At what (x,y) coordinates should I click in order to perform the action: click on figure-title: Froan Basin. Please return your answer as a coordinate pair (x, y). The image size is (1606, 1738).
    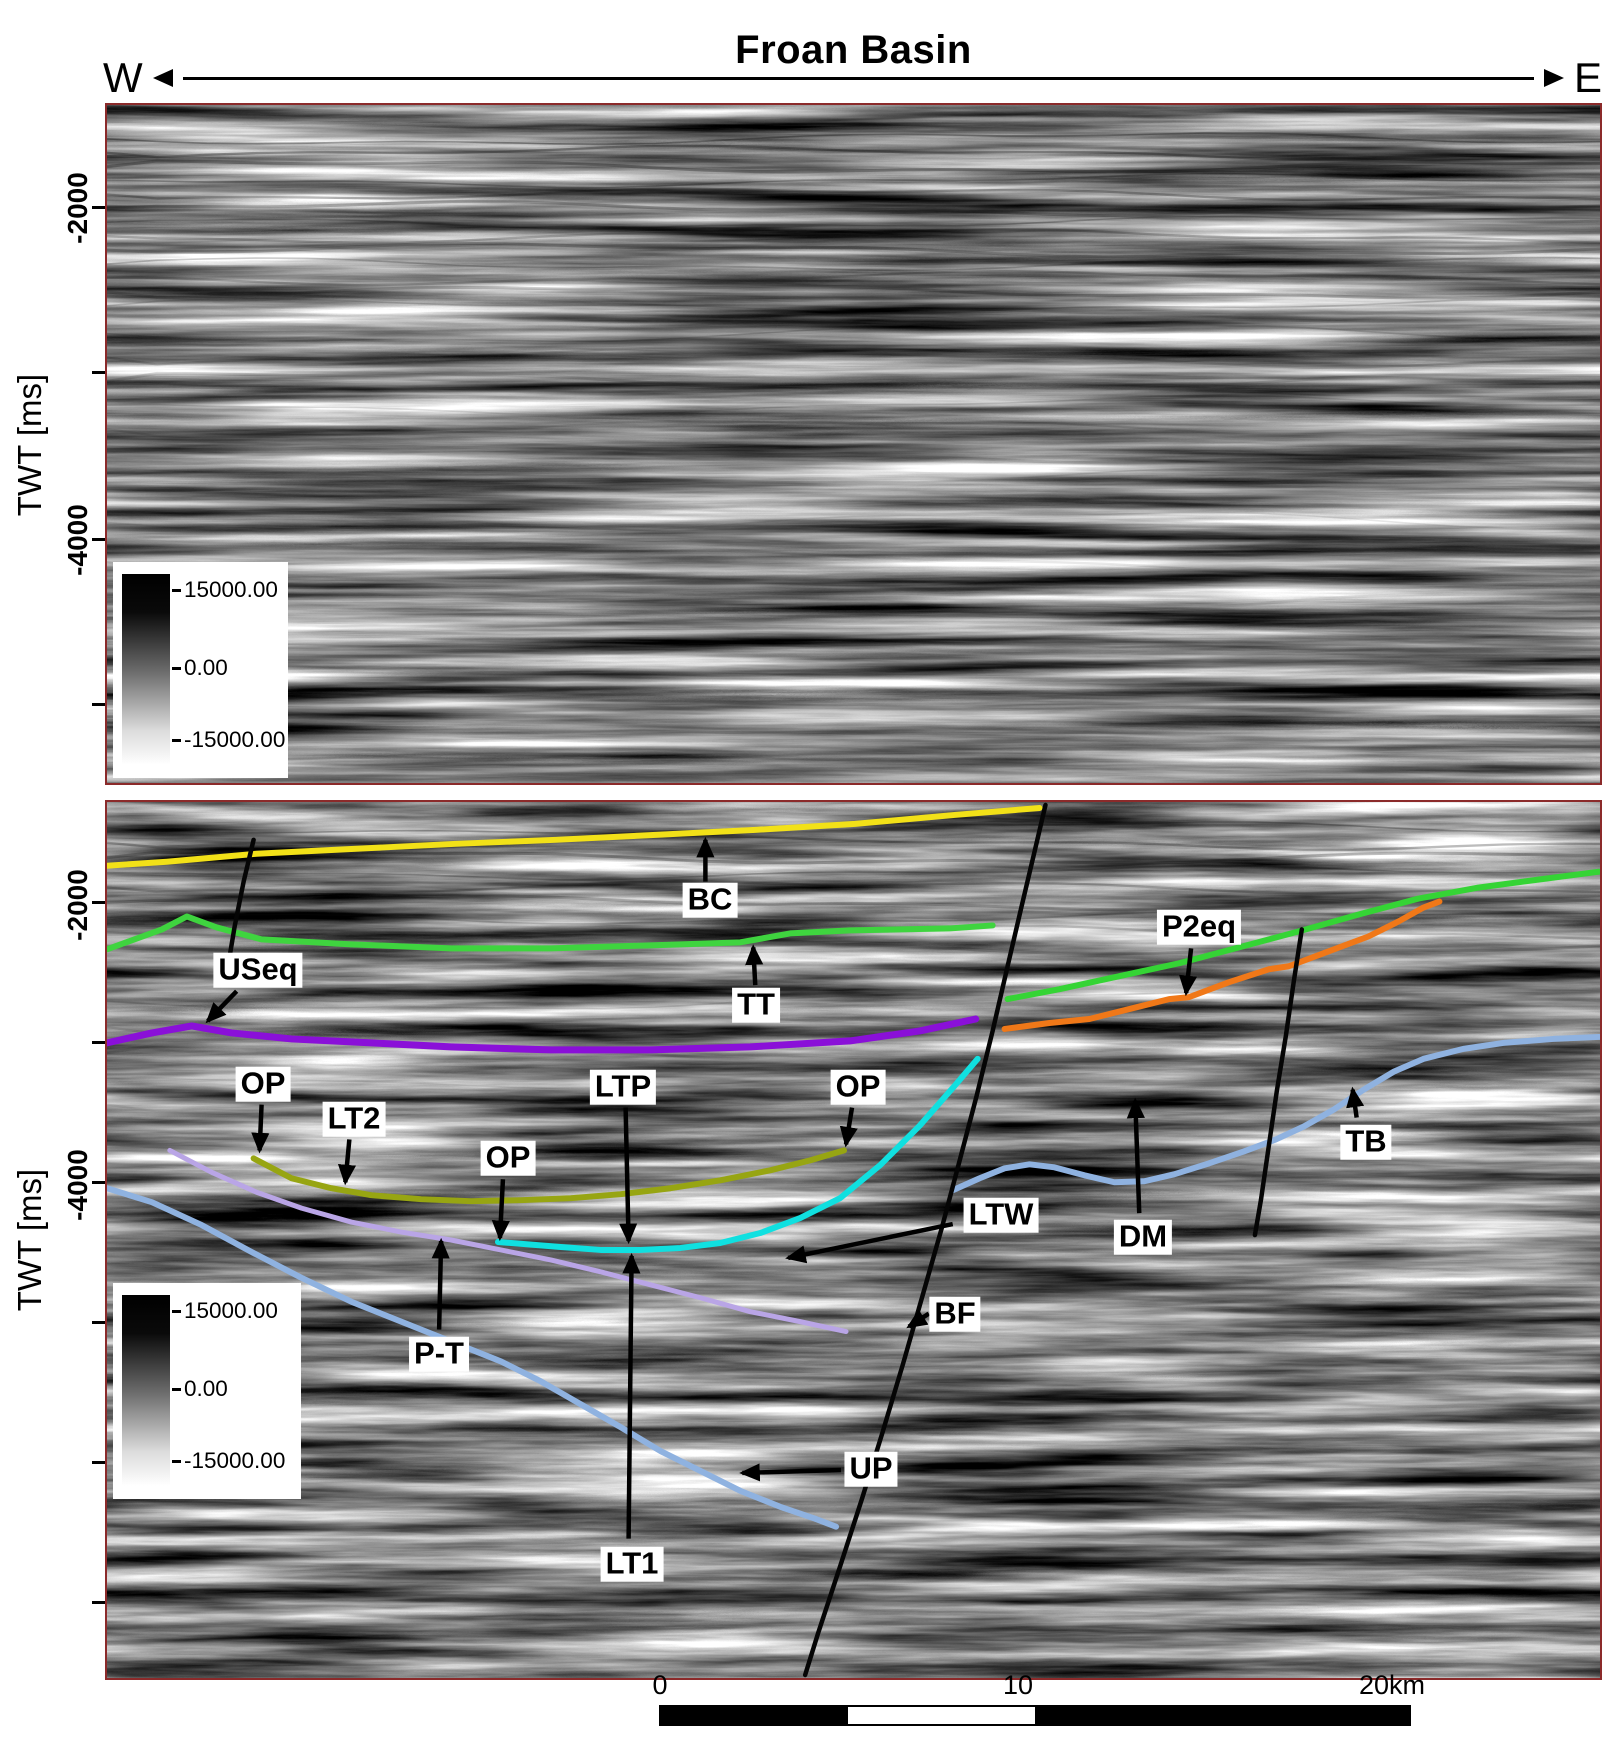
    Looking at the image, I should click on (853, 50).